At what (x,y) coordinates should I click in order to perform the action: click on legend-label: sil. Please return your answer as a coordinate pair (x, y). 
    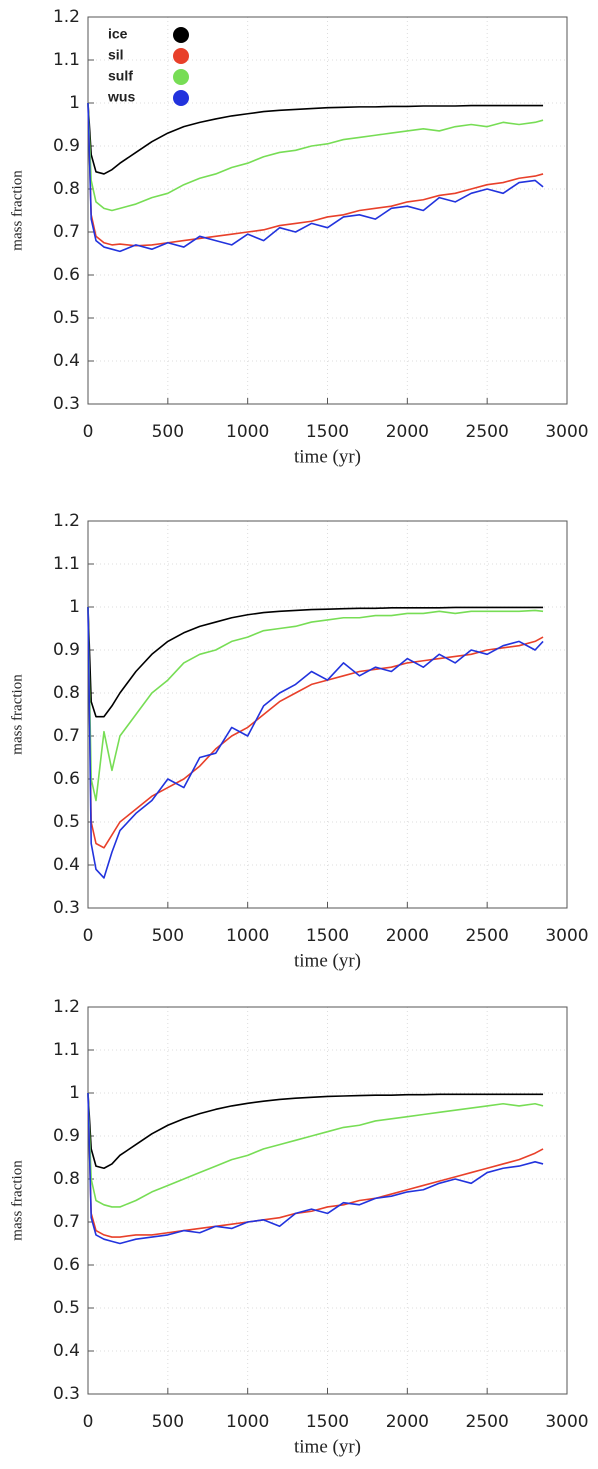
    Looking at the image, I should click on (116, 55).